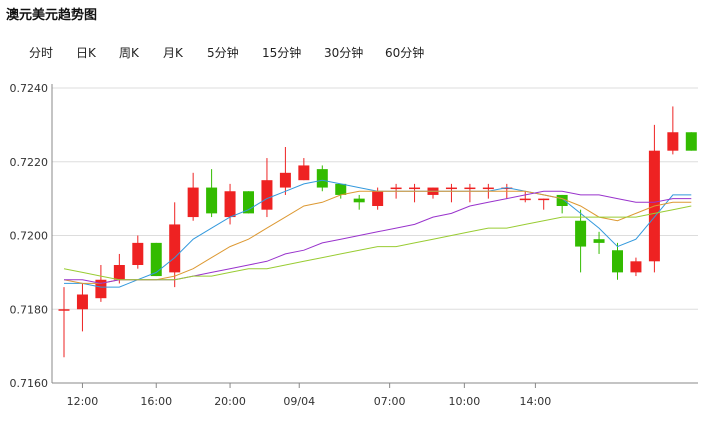  What do you see at coordinates (129, 53) in the screenshot?
I see `tab-weekly-k: 周K` at bounding box center [129, 53].